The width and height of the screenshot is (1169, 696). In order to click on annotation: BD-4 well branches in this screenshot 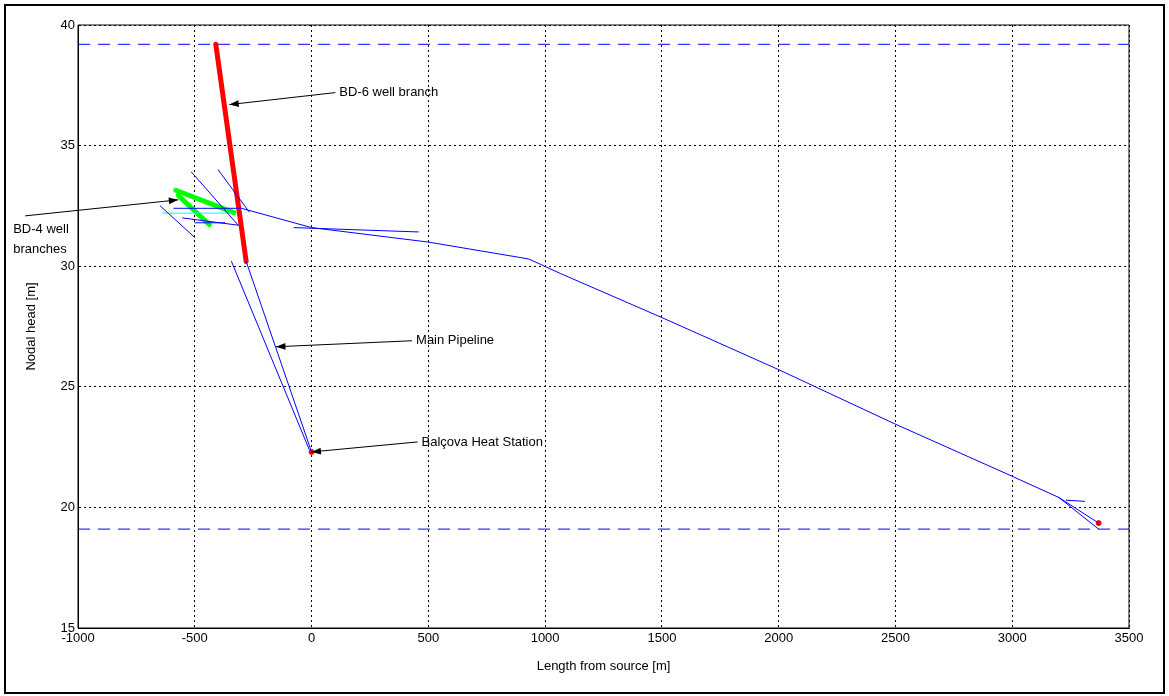, I will do `click(41, 239)`.